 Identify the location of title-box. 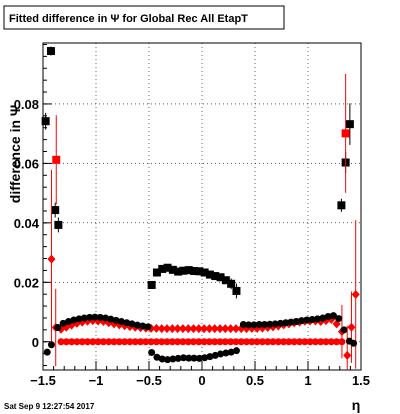
(144, 17).